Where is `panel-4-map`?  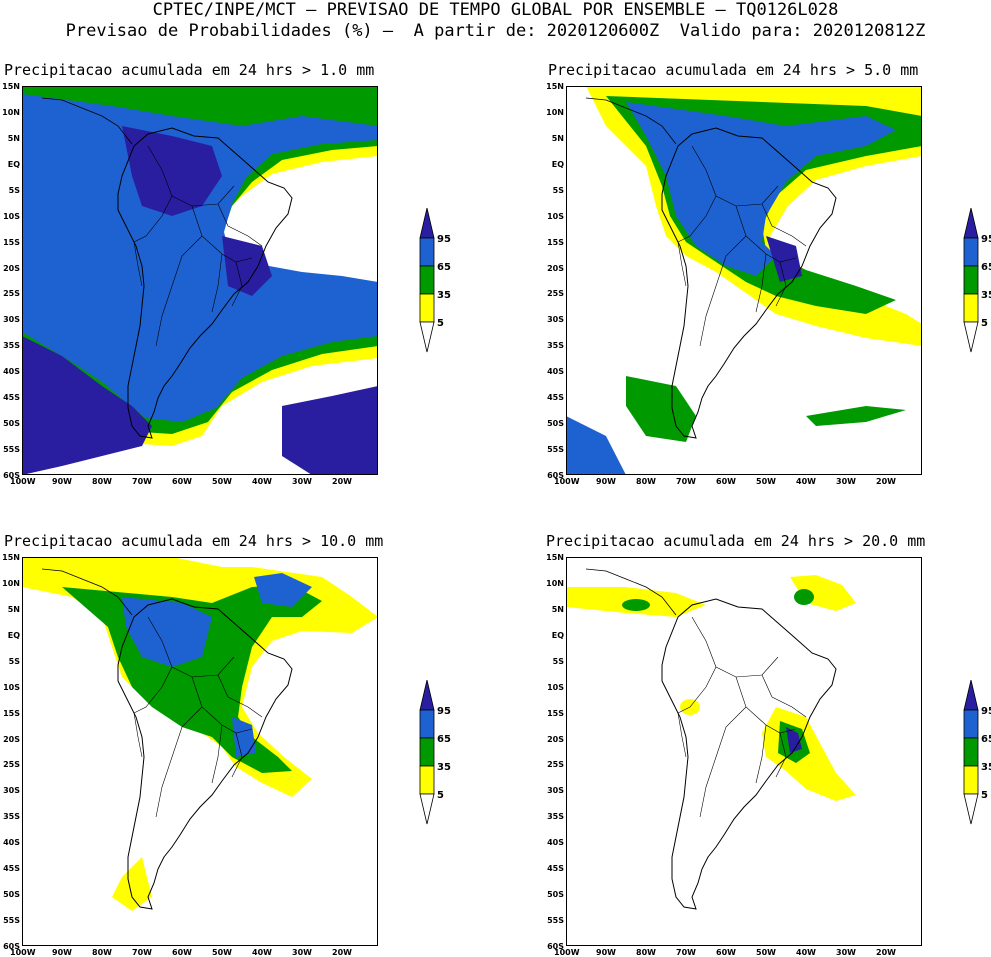 panel-4-map is located at coordinates (744, 751).